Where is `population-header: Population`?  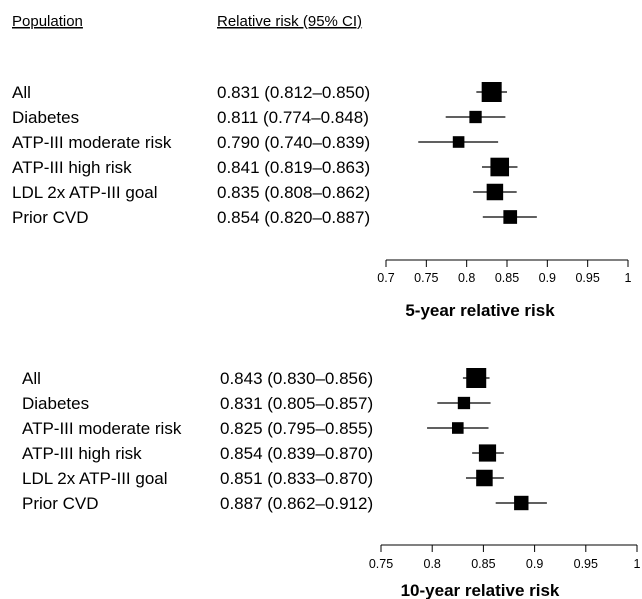 population-header: Population is located at coordinates (47, 21).